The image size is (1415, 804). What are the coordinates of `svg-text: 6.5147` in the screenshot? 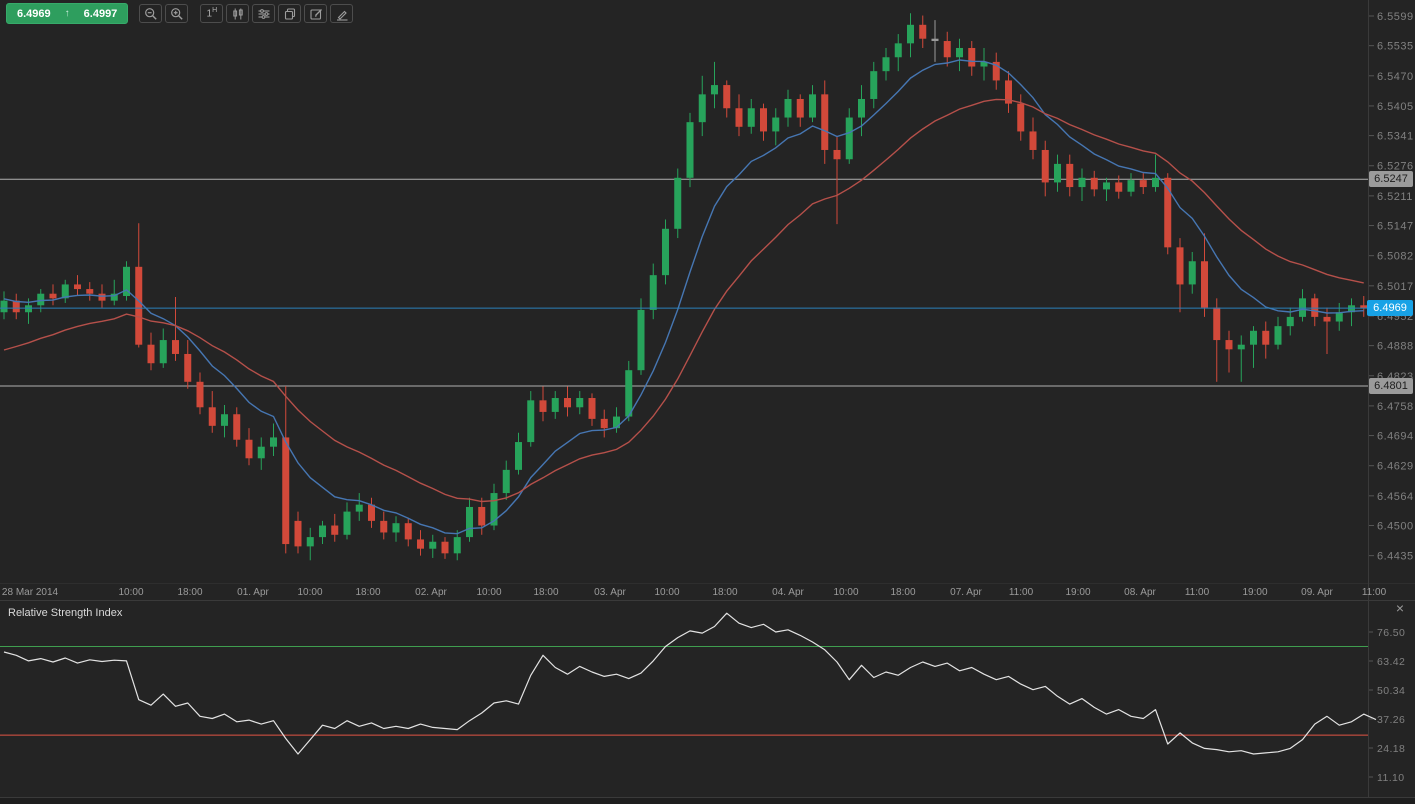 It's located at (1395, 227).